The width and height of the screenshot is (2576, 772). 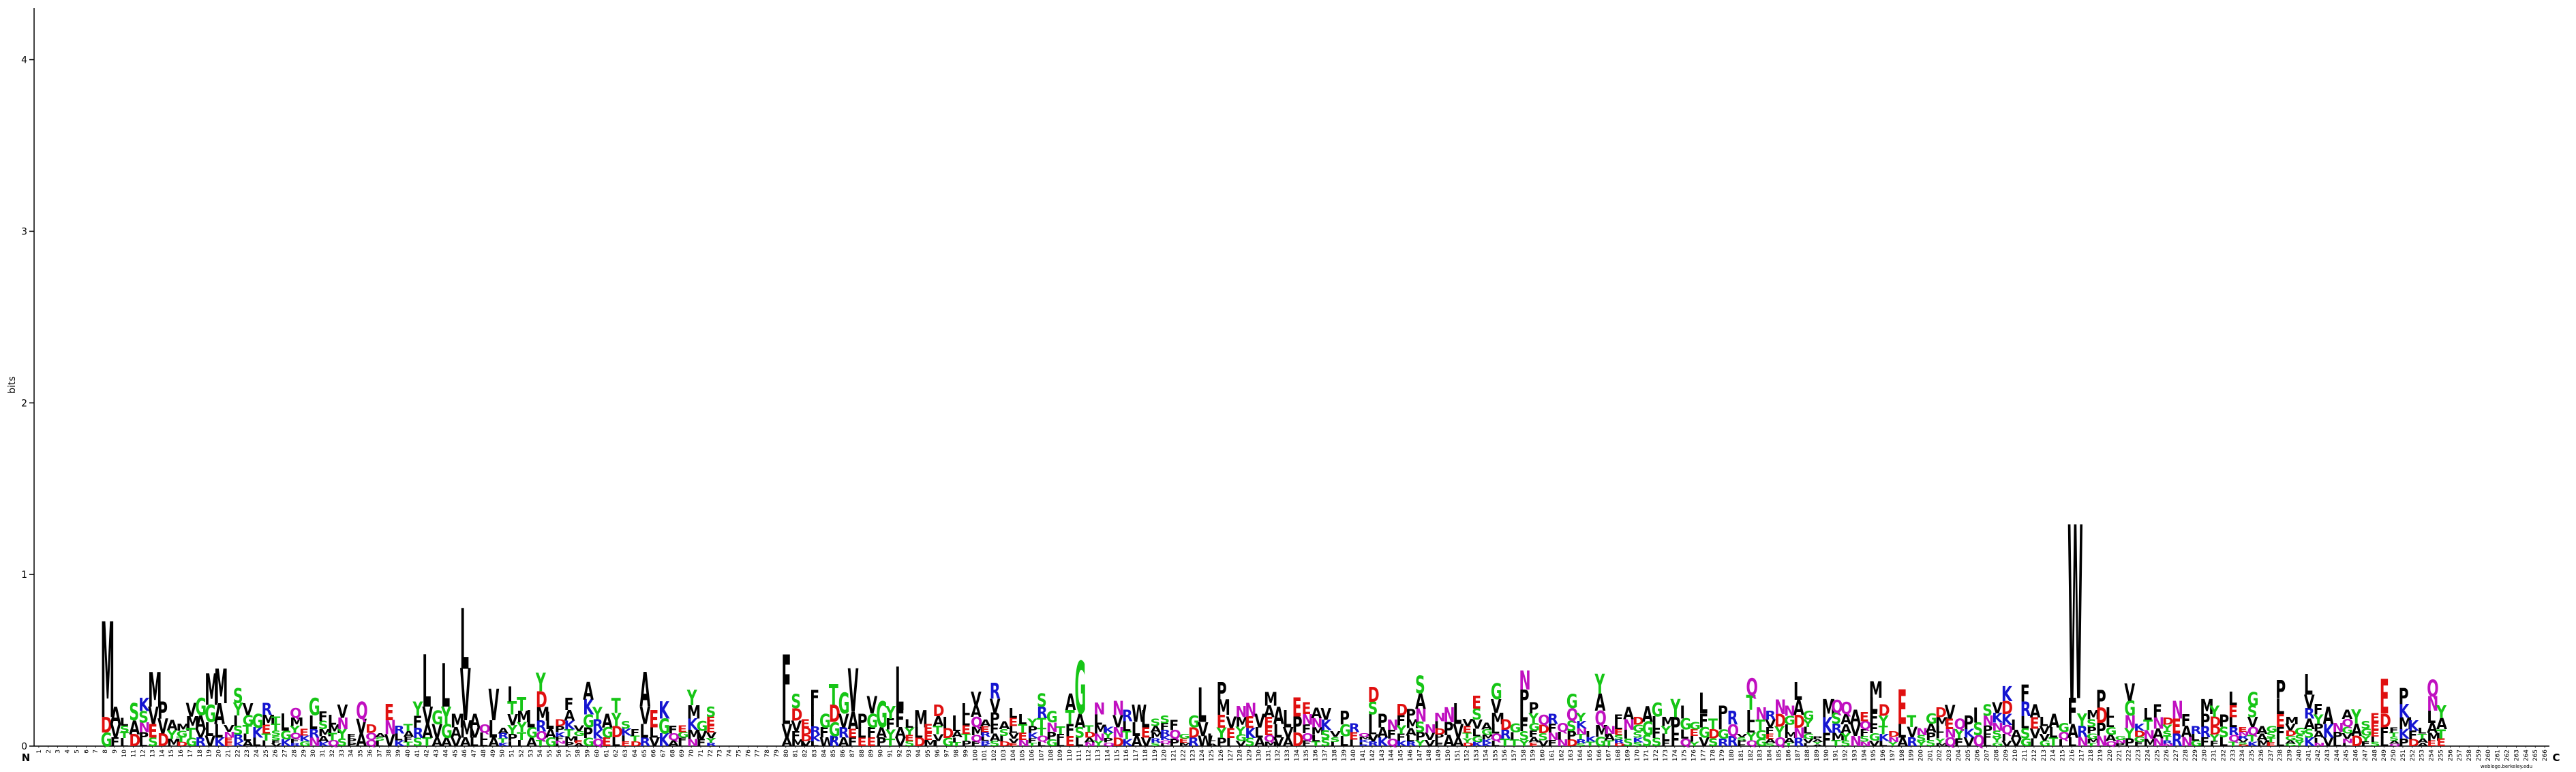 What do you see at coordinates (1206, 741) in the screenshot?
I see `logo-letter-glyph: W` at bounding box center [1206, 741].